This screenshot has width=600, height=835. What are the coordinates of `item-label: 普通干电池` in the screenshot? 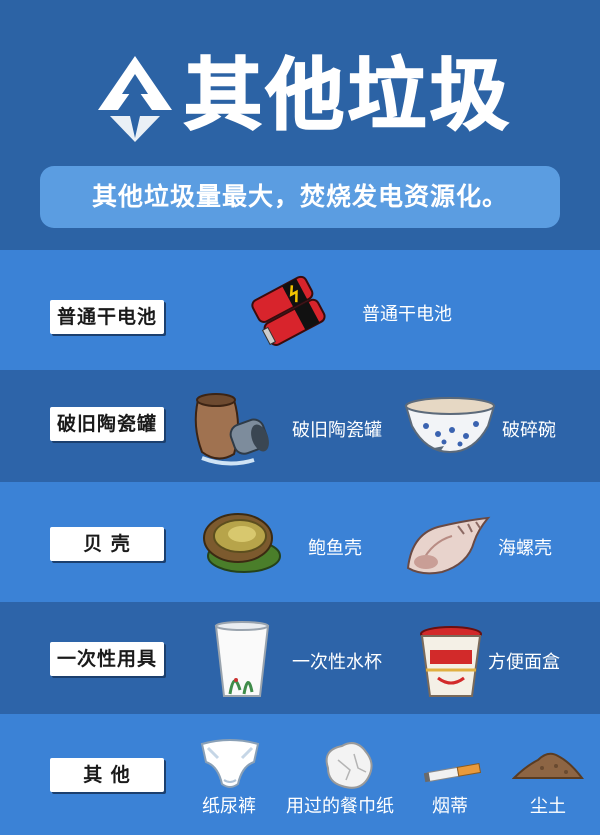 It's located at (407, 314).